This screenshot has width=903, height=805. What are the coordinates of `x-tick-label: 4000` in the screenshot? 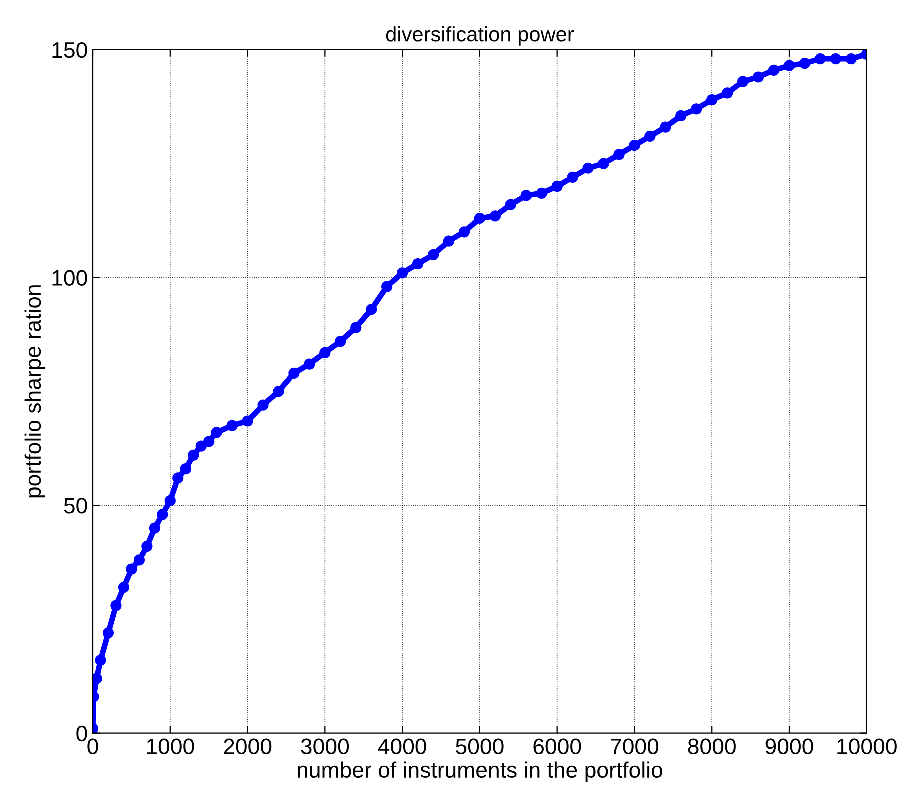 It's located at (402, 746).